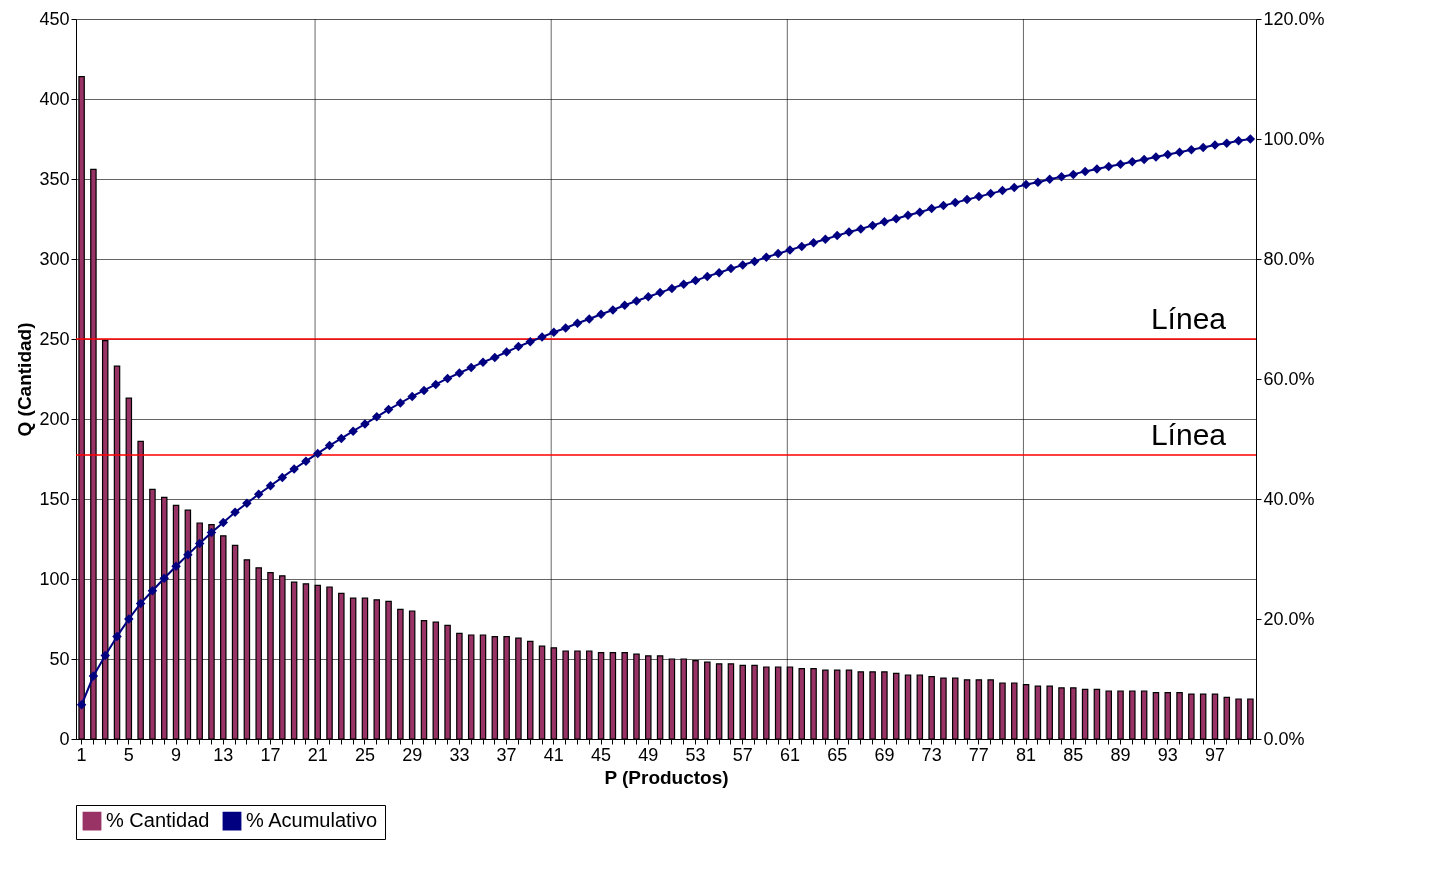 This screenshot has height=895, width=1438. What do you see at coordinates (54, 258) in the screenshot?
I see `y-tick-label: 300` at bounding box center [54, 258].